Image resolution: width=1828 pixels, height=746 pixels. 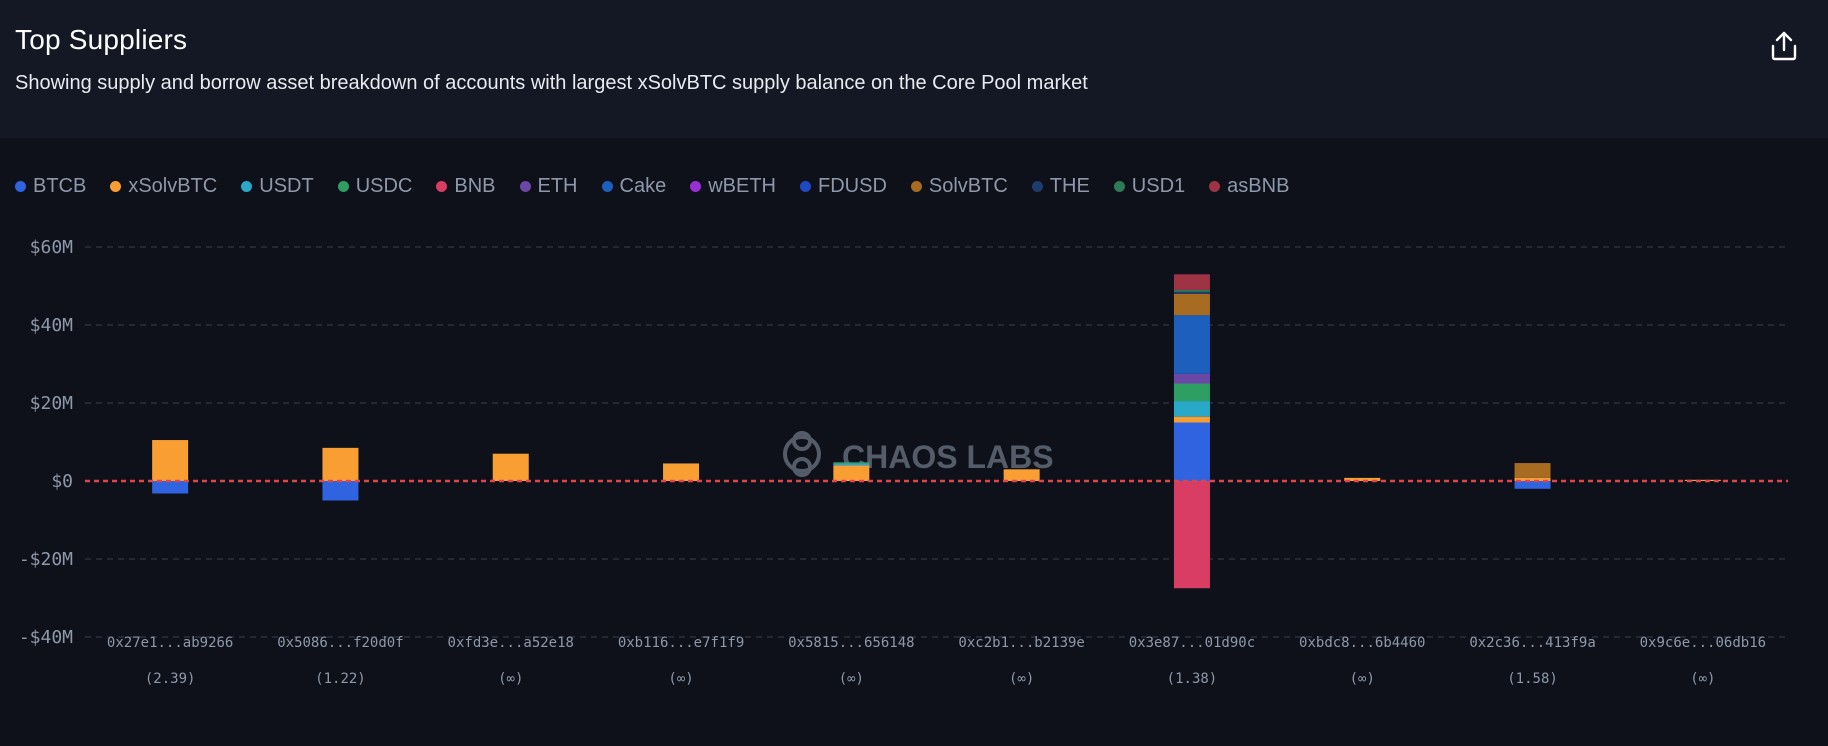 I want to click on export-share-icon, so click(x=1784, y=46).